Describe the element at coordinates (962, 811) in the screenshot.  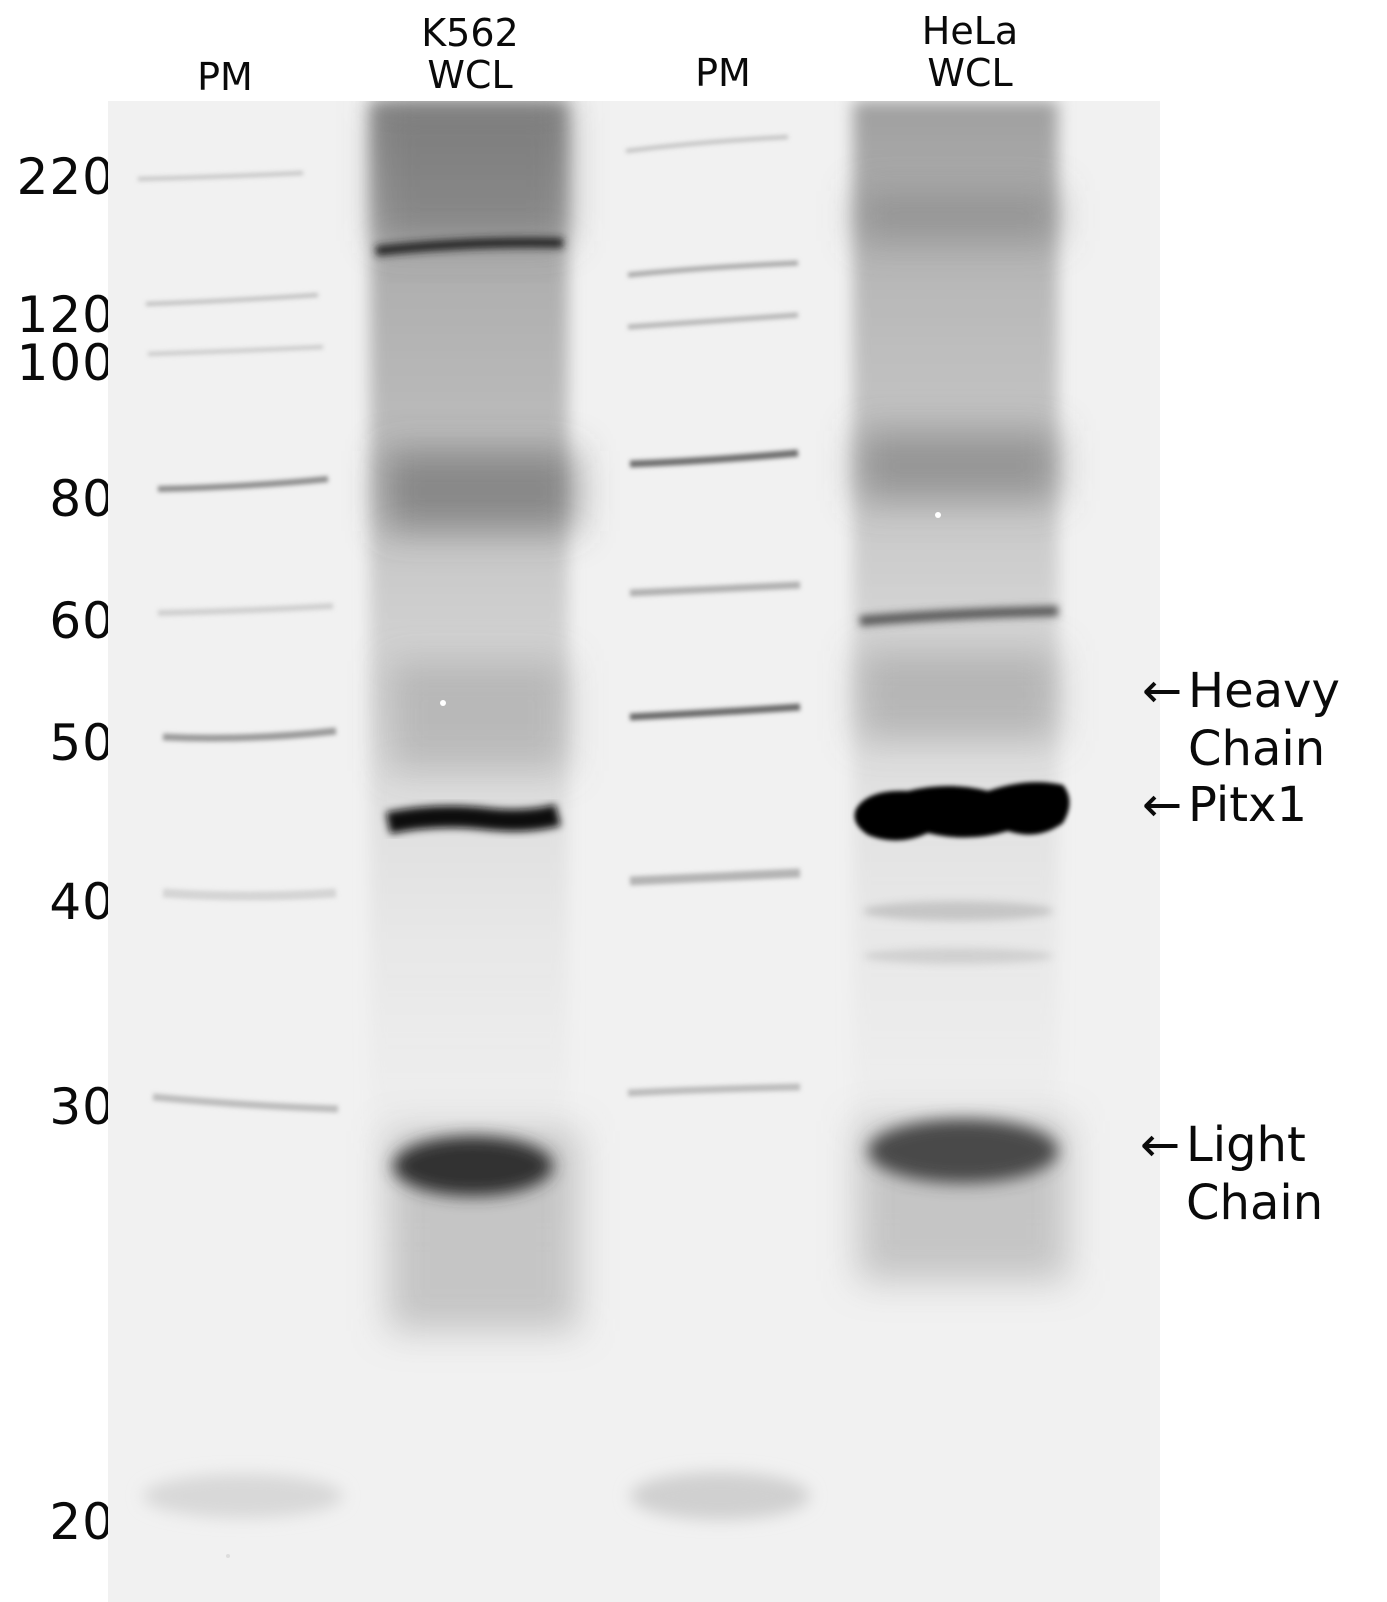
I see `band-hela-pitx1` at that location.